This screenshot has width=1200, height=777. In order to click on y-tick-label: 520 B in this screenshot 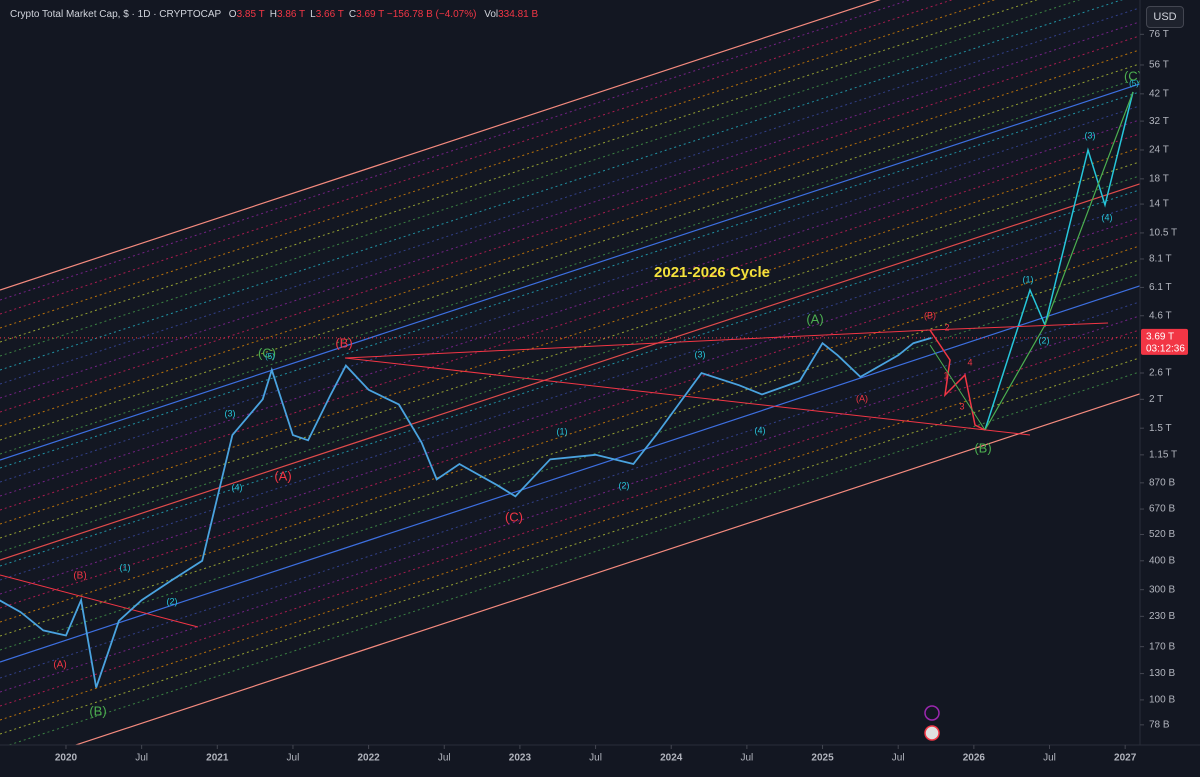, I will do `click(1162, 534)`.